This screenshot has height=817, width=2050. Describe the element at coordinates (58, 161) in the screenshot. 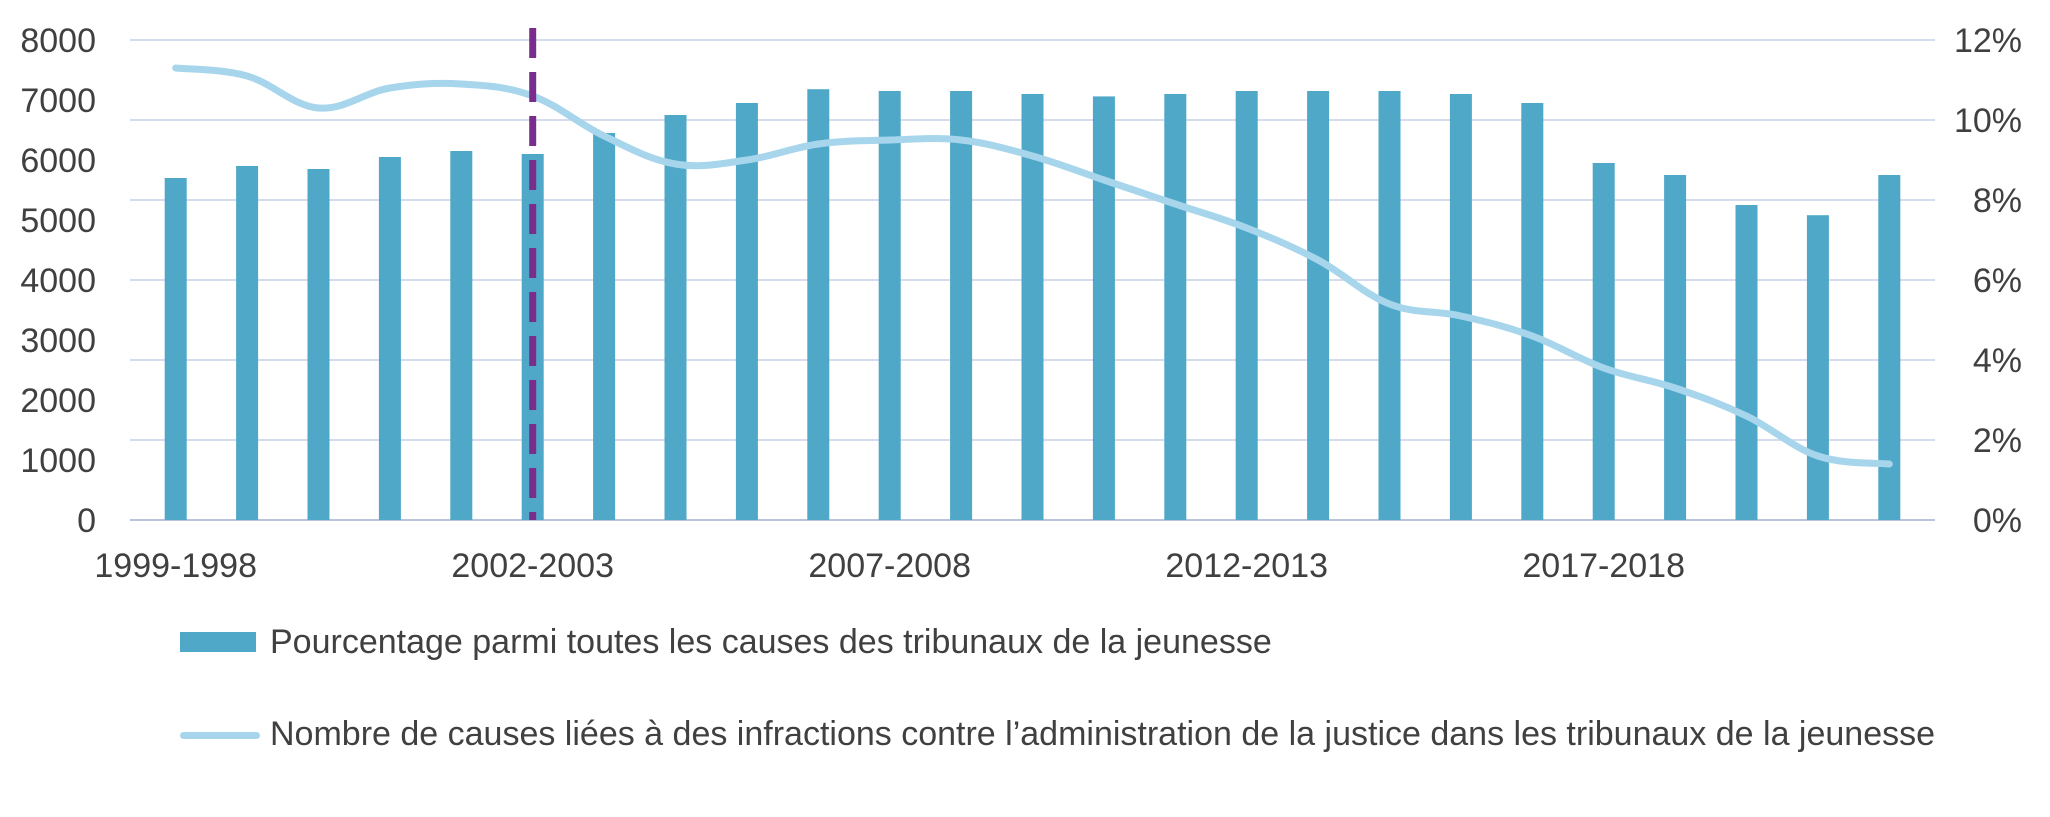

I see `left-tick-label: 6000` at that location.